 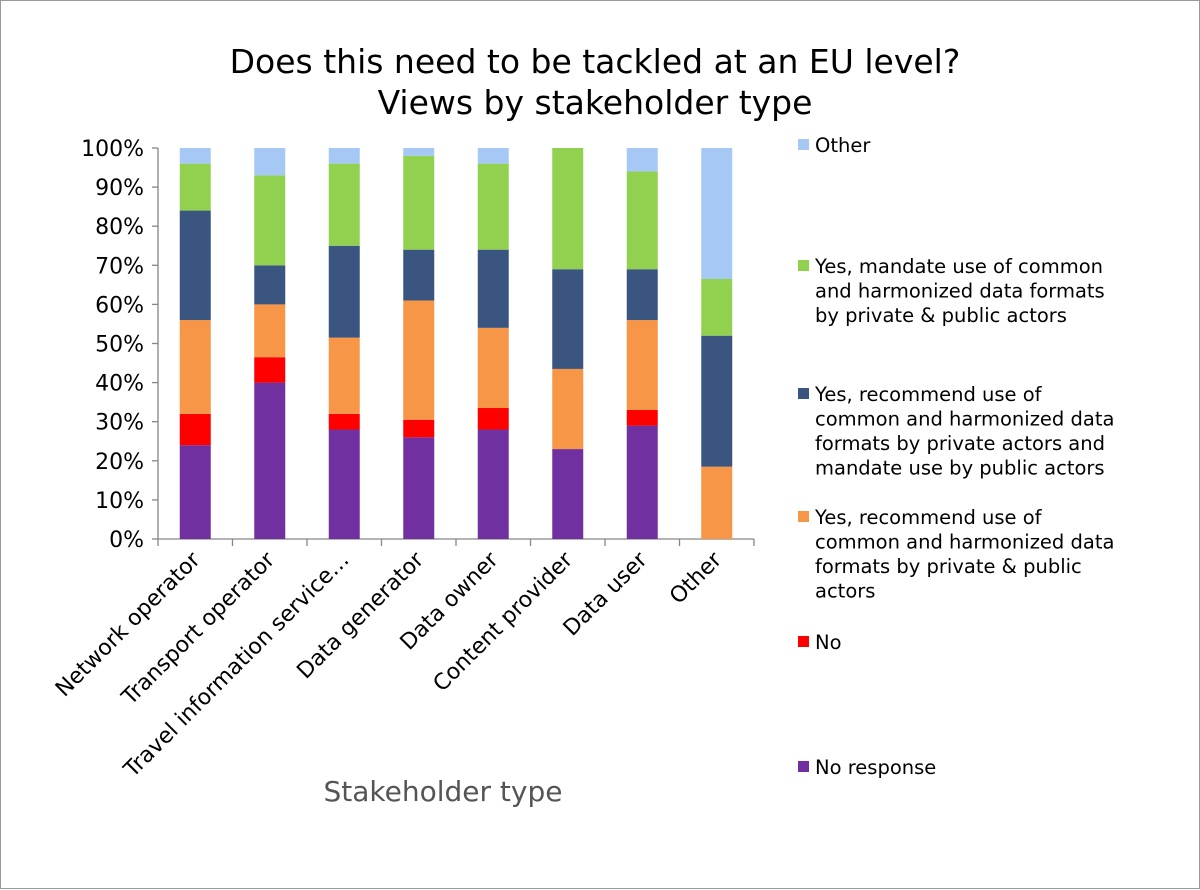 I want to click on legend-label: formats by private & public, so click(x=948, y=566).